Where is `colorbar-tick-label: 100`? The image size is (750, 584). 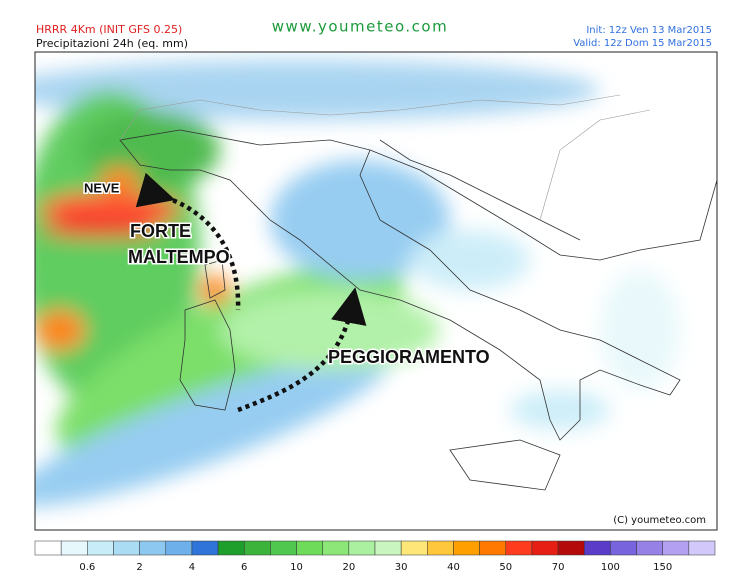 colorbar-tick-label: 100 is located at coordinates (610, 567).